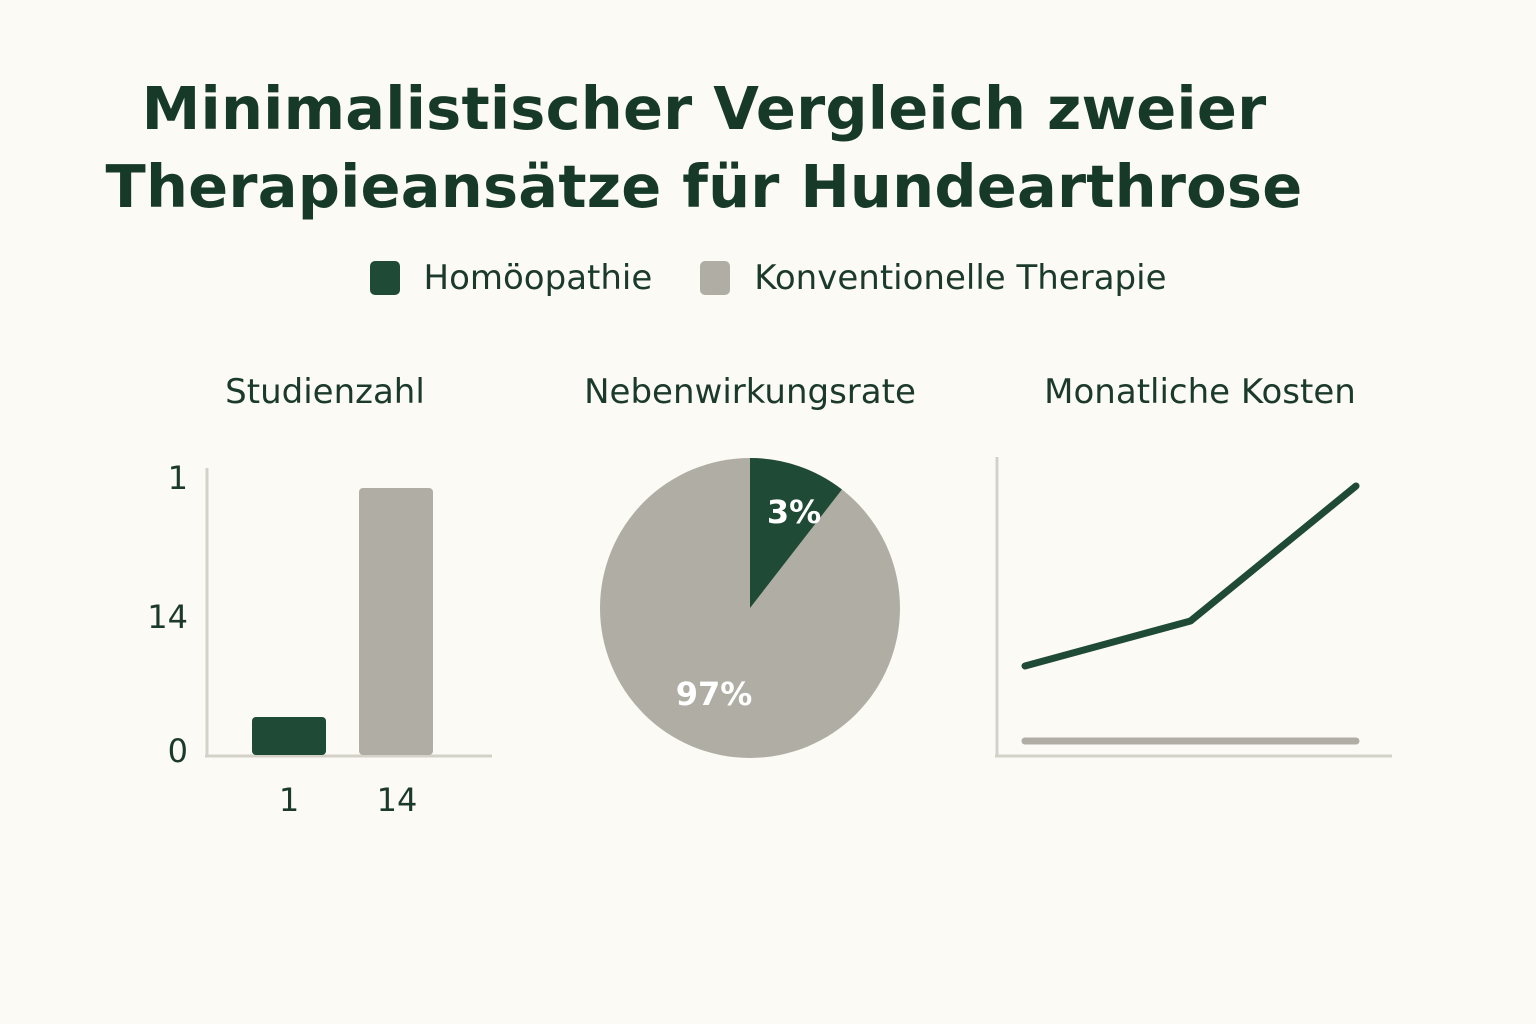 The width and height of the screenshot is (1536, 1024). What do you see at coordinates (289, 800) in the screenshot?
I see `x-tick-label-homoeopathie: 1` at bounding box center [289, 800].